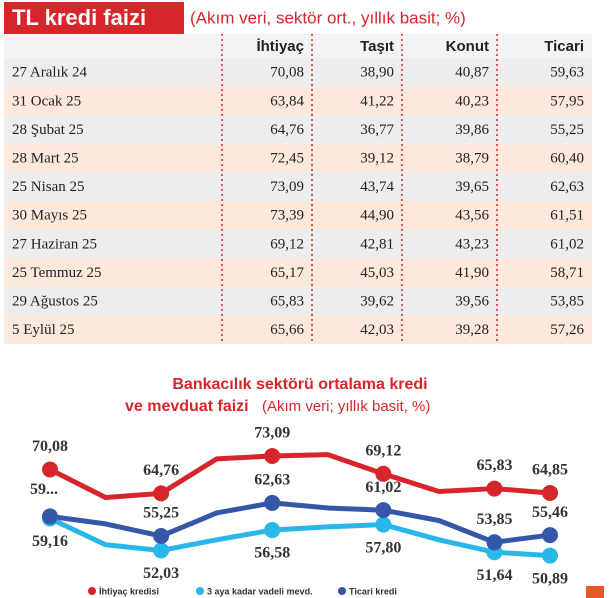 This screenshot has height=598, width=610. I want to click on cell: 39,56, so click(472, 302).